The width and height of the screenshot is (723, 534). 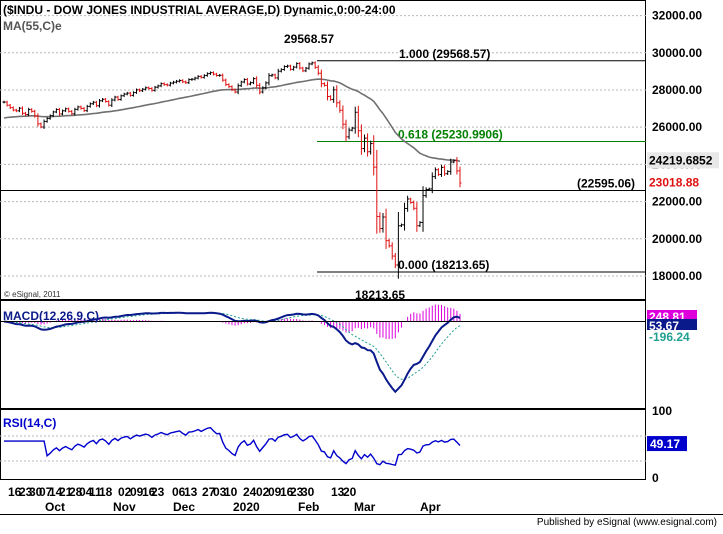 I want to click on macd-line, so click(x=232, y=352).